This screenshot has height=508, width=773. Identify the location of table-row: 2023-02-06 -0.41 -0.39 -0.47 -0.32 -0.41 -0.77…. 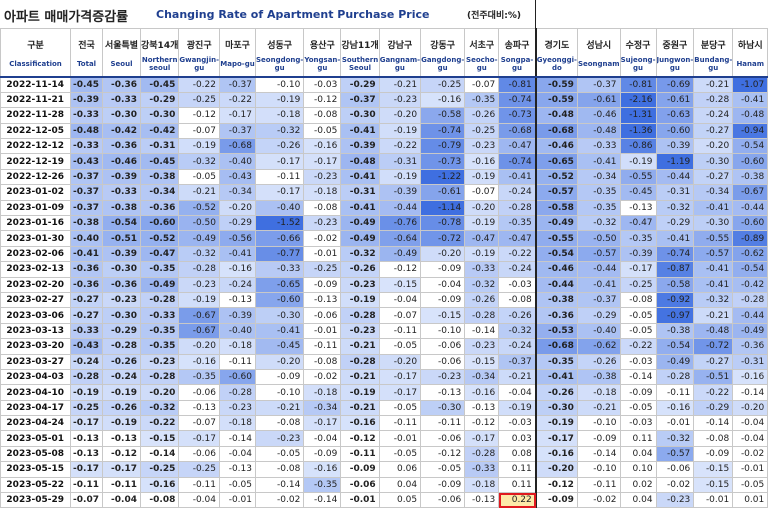
(384, 254).